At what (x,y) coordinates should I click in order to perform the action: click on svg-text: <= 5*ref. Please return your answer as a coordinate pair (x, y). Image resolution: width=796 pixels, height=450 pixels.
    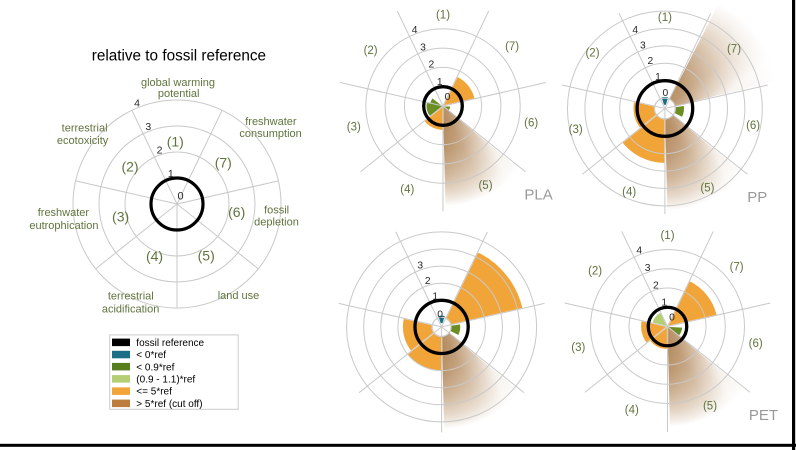
    Looking at the image, I should click on (154, 392).